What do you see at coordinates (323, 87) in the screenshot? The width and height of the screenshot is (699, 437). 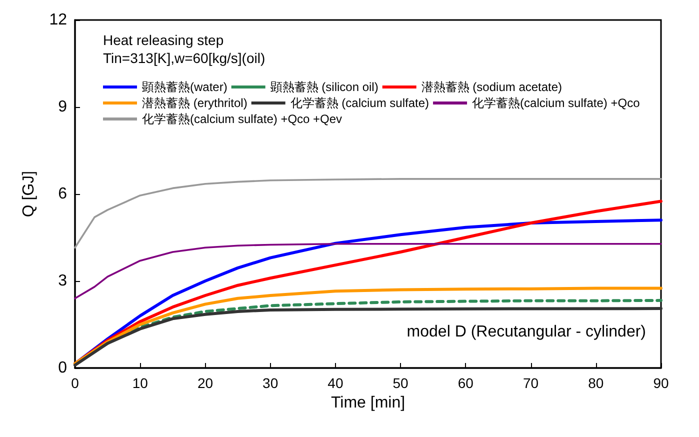 I see `legend-label: 顕熱蓄熱 (silicon oil)` at bounding box center [323, 87].